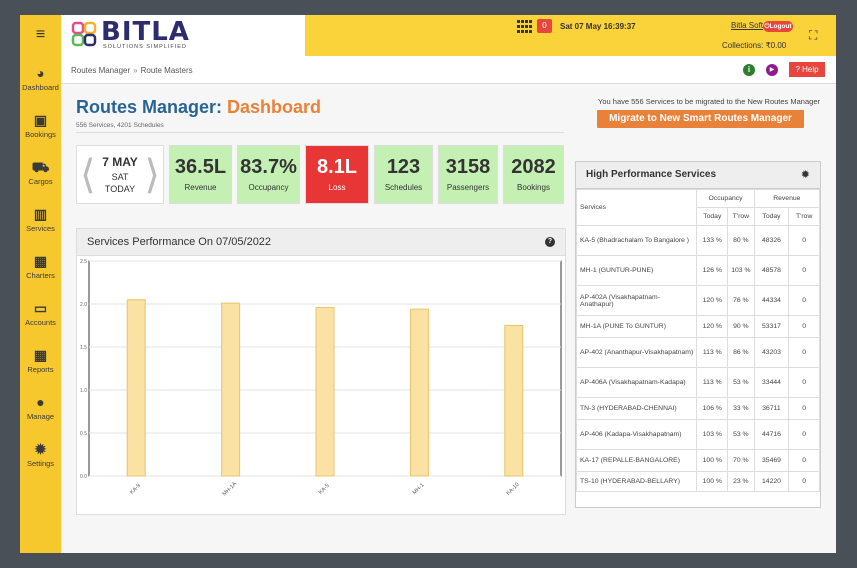  I want to click on occupancy-trow-cell: 33 %, so click(741, 408).